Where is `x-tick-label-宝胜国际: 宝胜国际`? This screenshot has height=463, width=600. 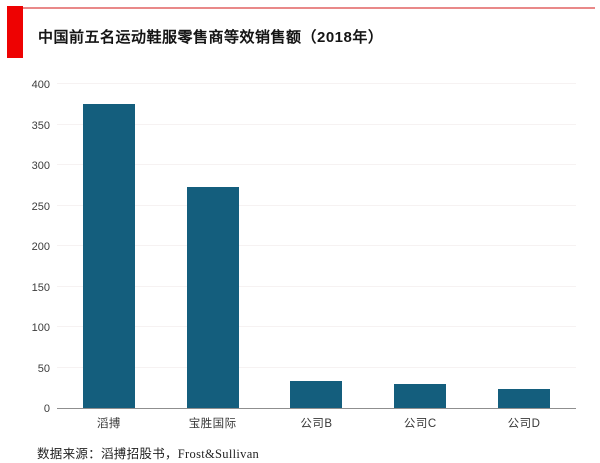 x-tick-label-宝胜国际: 宝胜国际 is located at coordinates (212, 424).